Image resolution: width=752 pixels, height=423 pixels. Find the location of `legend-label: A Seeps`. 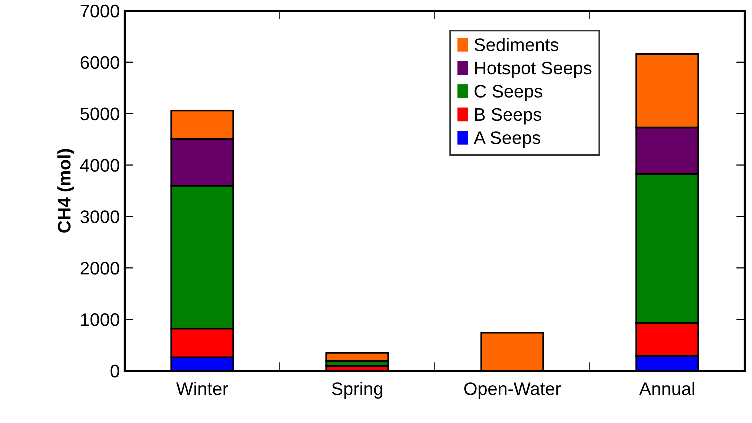

legend-label: A Seeps is located at coordinates (507, 140).